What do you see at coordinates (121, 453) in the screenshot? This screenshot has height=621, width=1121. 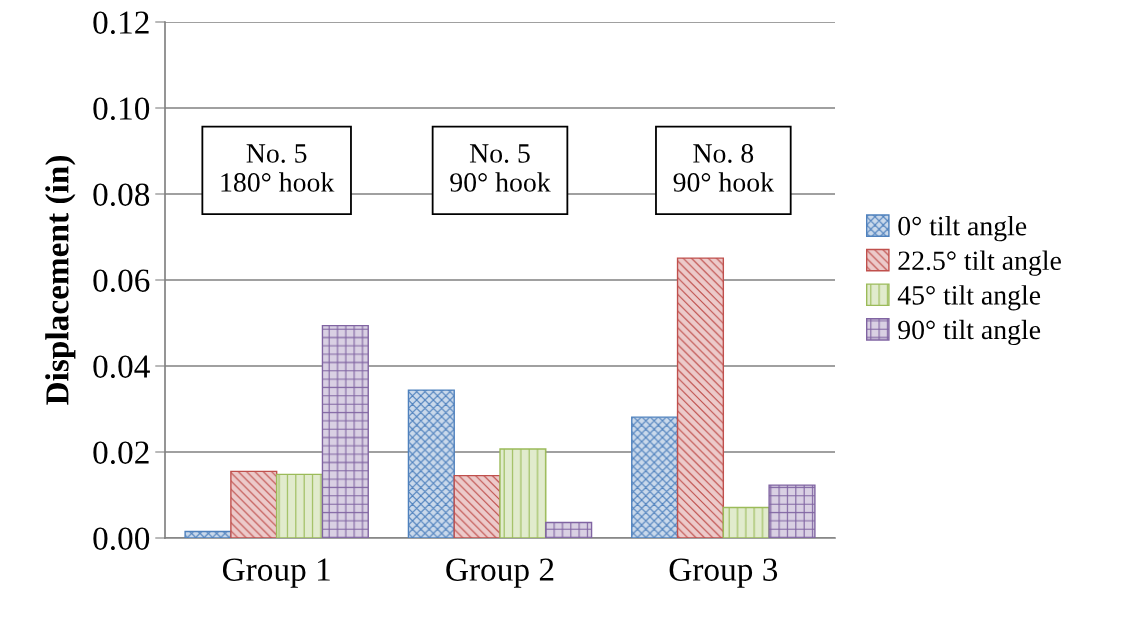 I see `y-tick-label: 0.02` at bounding box center [121, 453].